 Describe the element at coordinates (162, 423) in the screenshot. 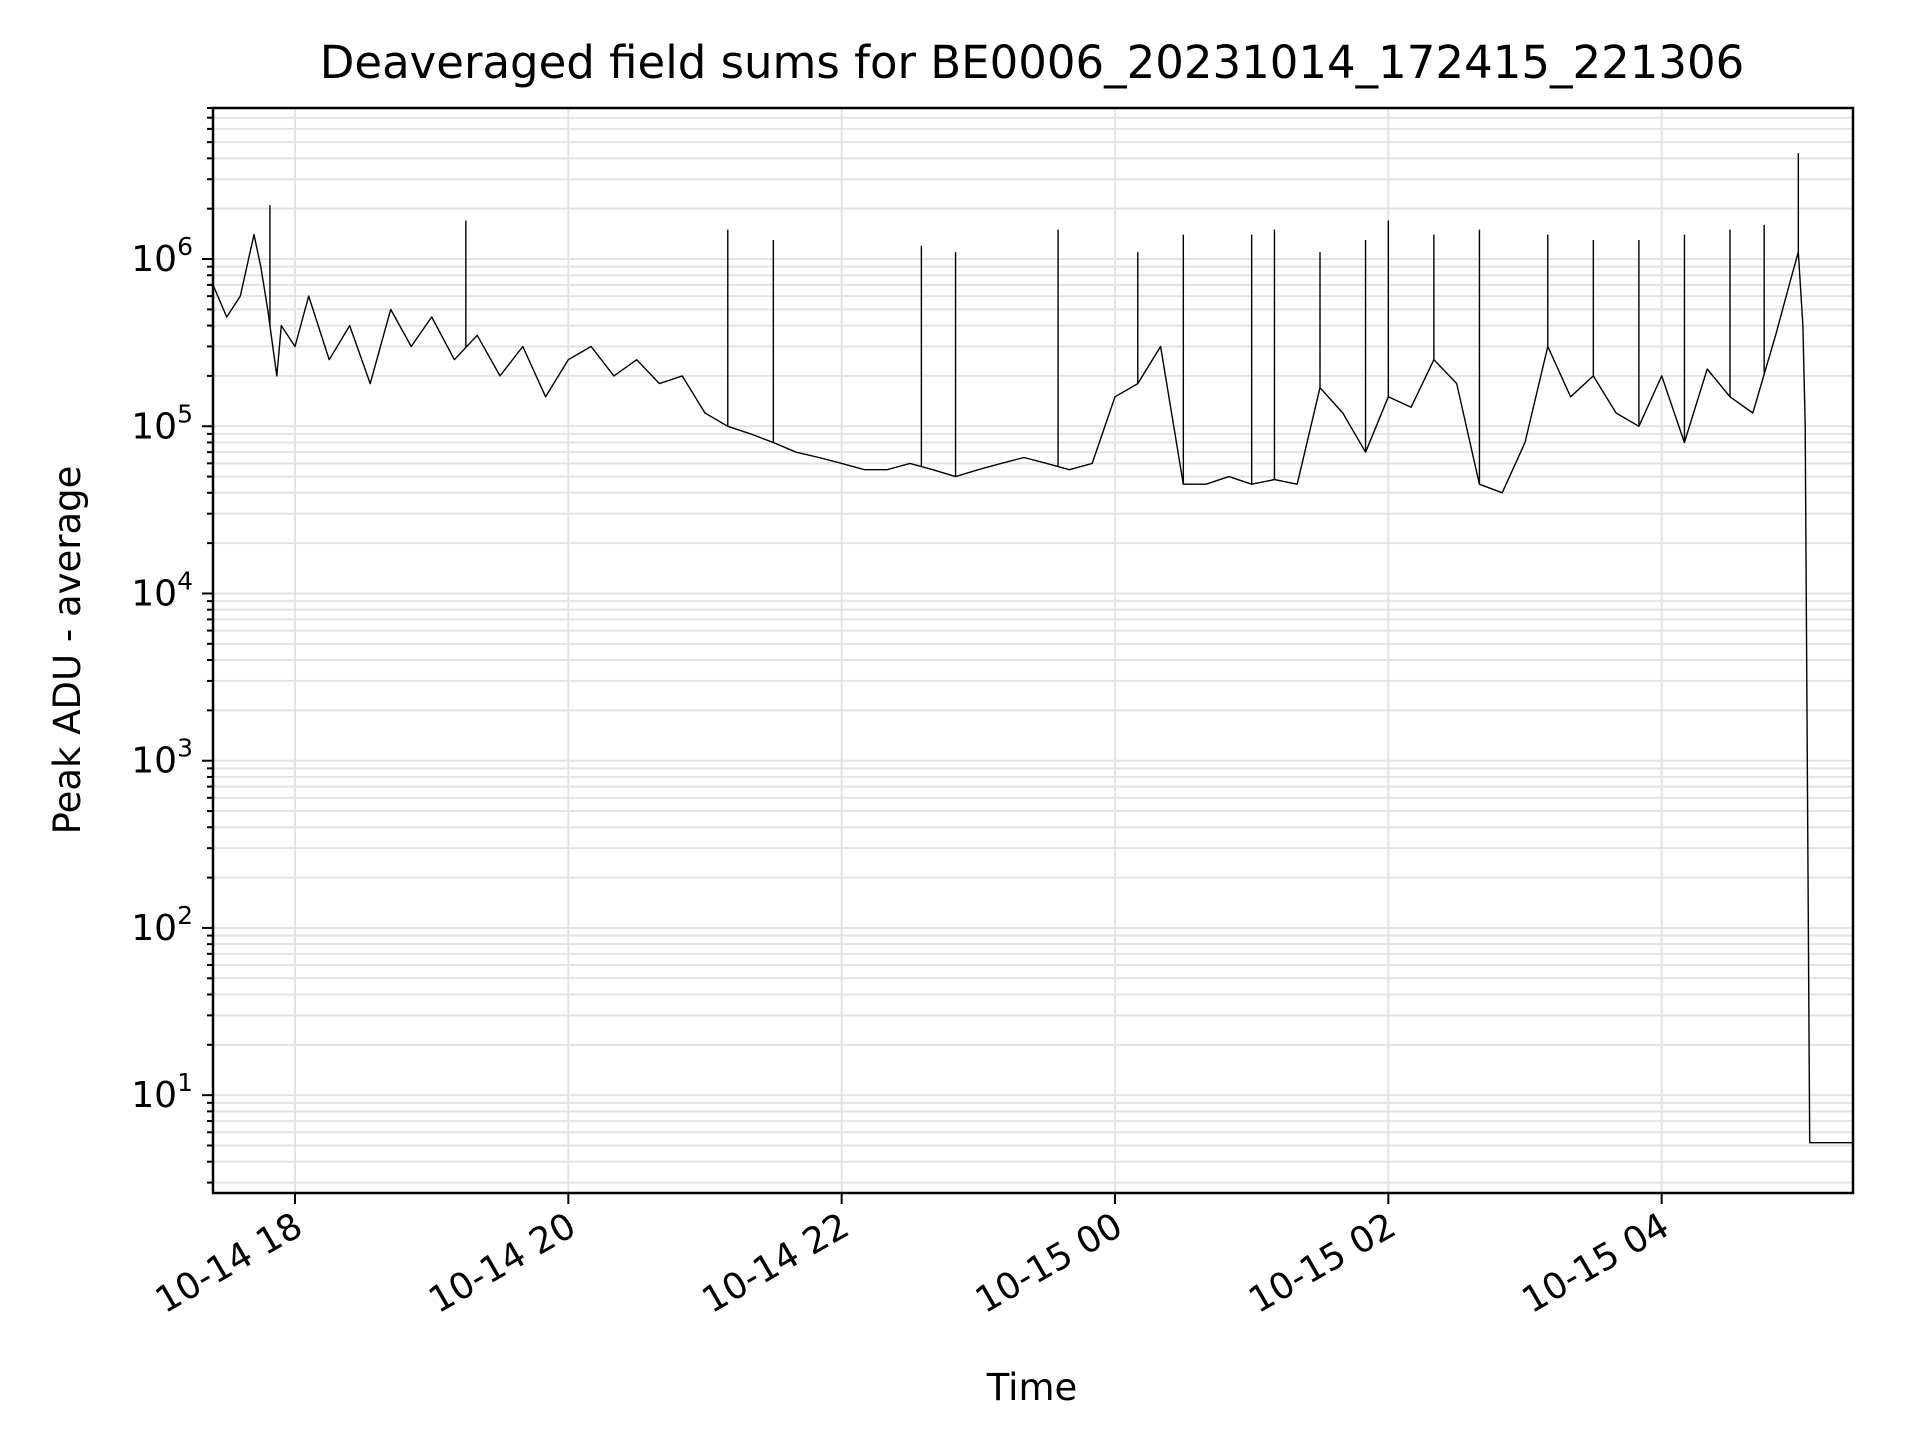

I see `y-tick-label: 10⁵` at that location.